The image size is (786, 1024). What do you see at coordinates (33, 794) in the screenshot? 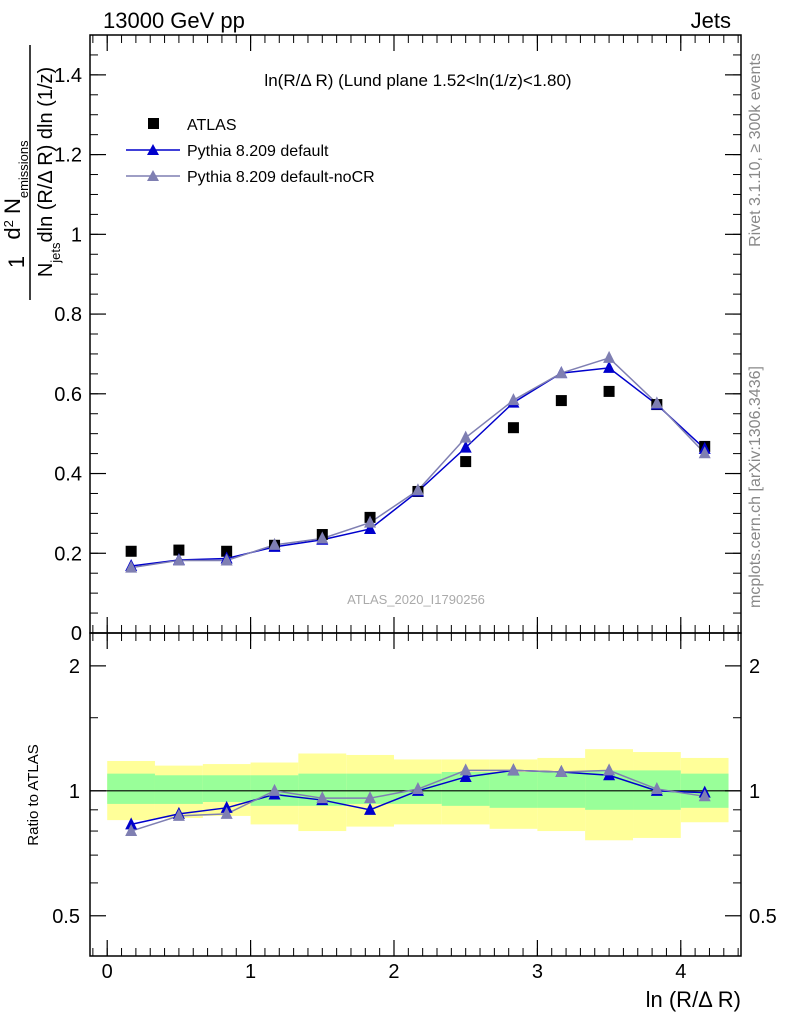
I see `ratio-ylabel: Ratio to ATLAS` at bounding box center [33, 794].